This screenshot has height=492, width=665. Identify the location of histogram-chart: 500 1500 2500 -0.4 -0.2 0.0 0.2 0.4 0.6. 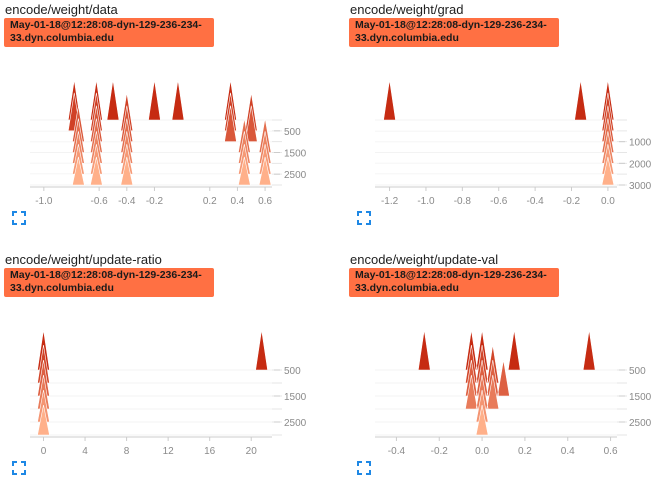
(513, 393).